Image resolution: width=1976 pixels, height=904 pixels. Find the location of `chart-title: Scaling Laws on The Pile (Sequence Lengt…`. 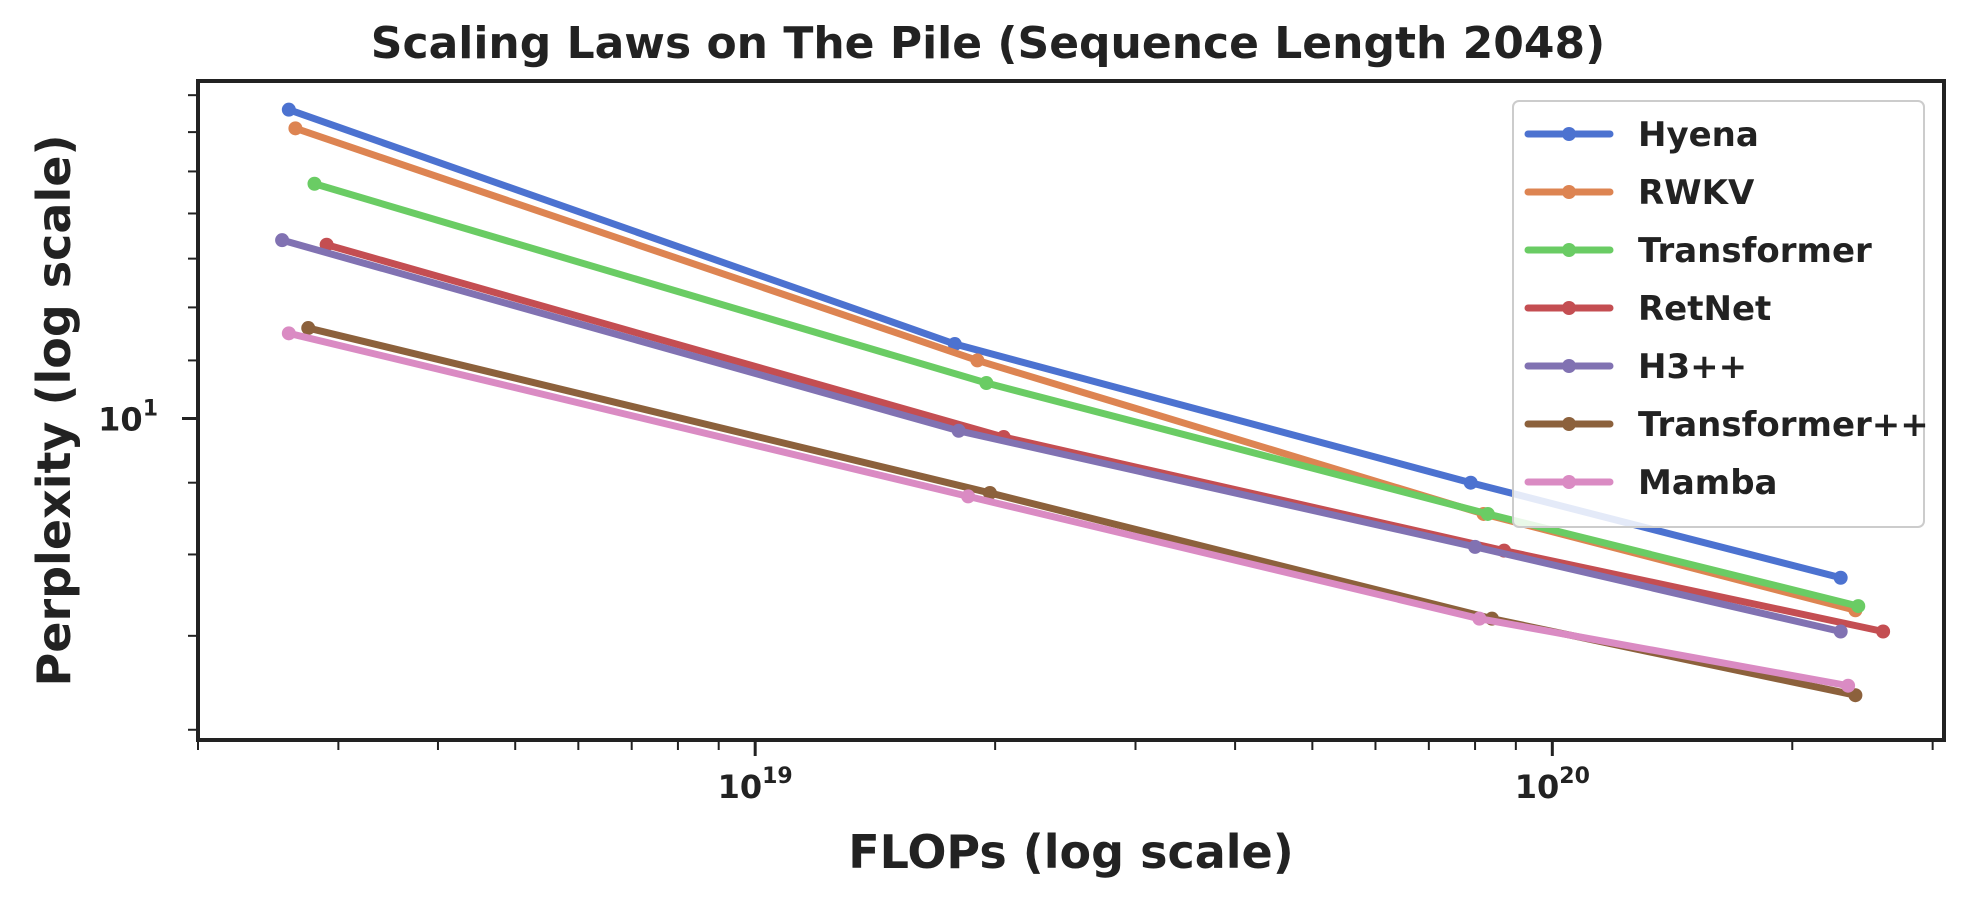

chart-title: Scaling Laws on The Pile (Sequence Lengt… is located at coordinates (988, 43).